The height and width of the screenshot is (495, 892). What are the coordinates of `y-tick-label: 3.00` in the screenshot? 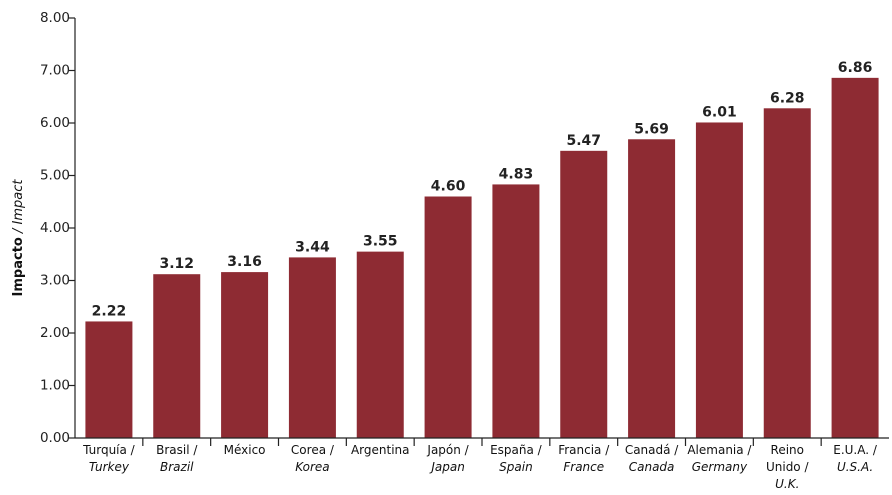 It's located at (55, 281).